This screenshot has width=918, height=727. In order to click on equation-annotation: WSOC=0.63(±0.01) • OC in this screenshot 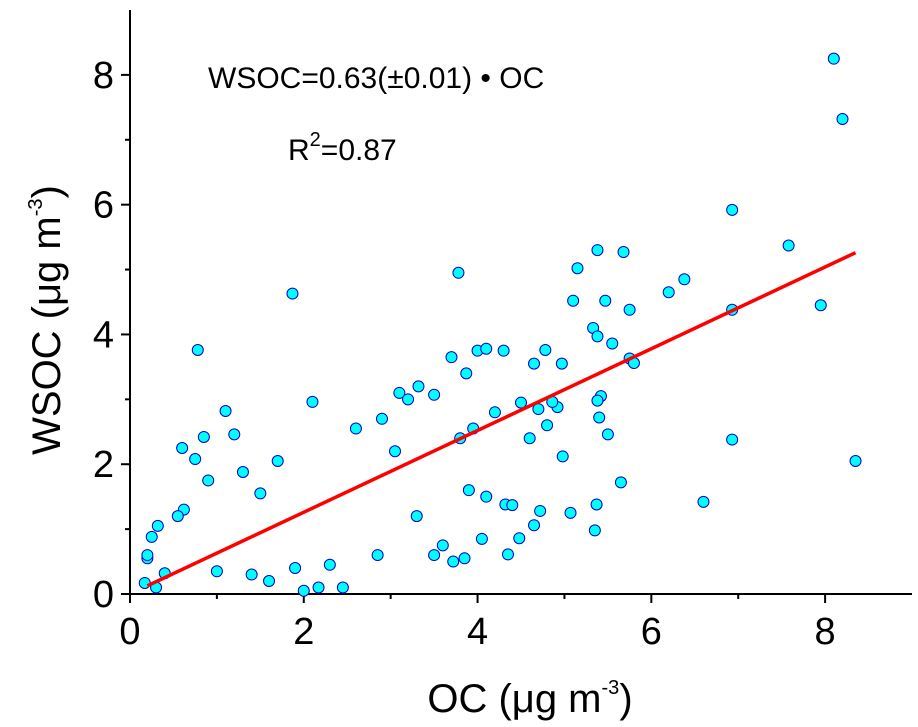, I will do `click(376, 78)`.